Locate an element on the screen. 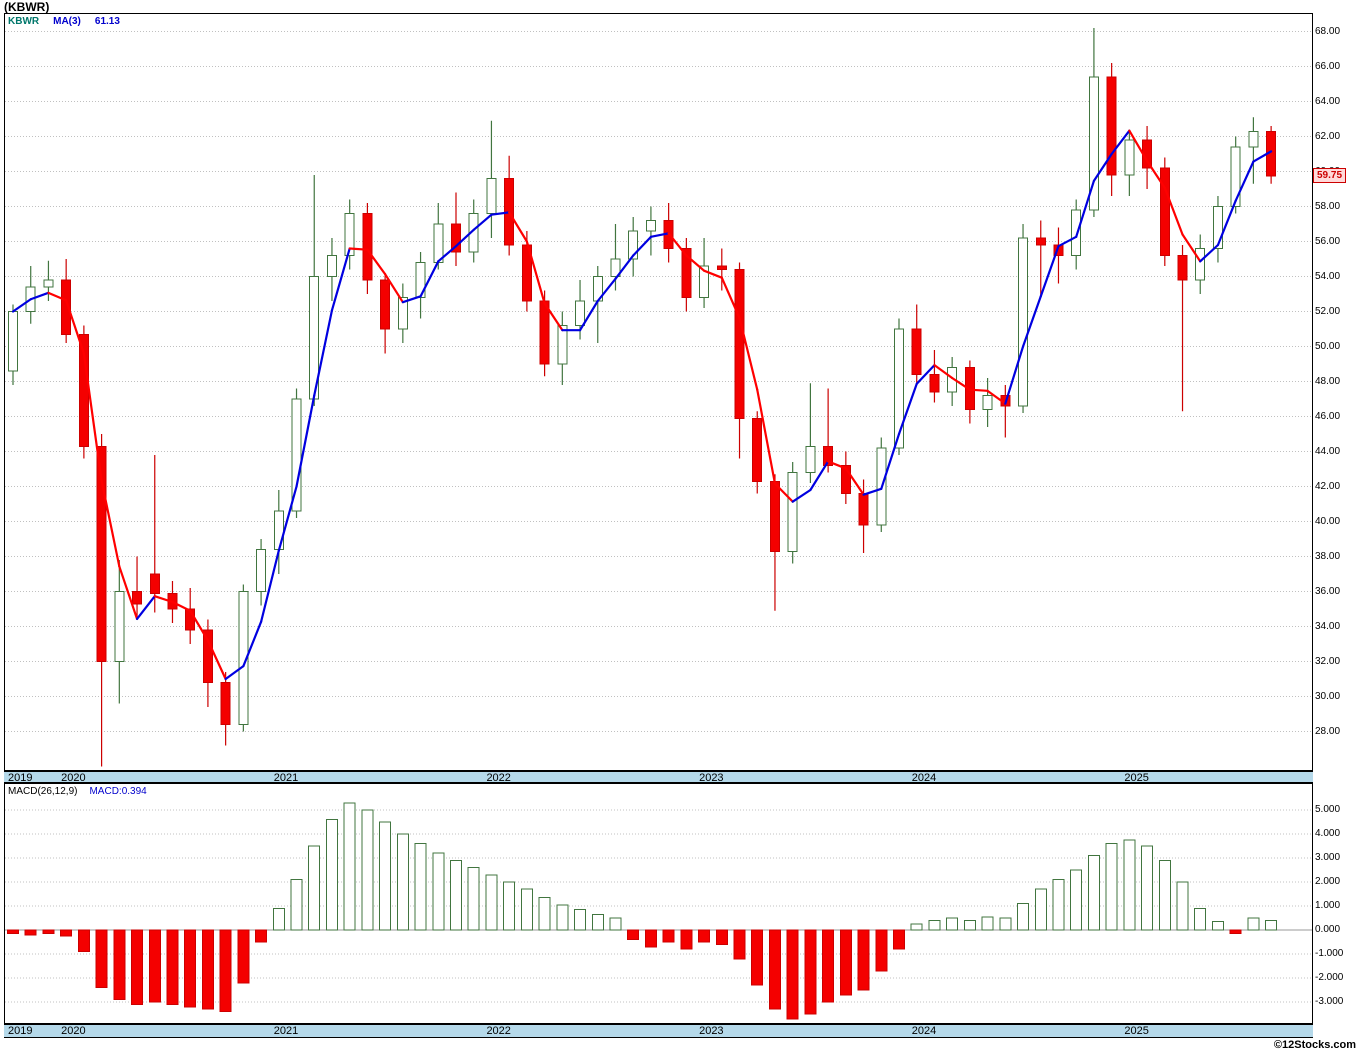 The height and width of the screenshot is (1056, 1360). year-label-2021: 2021 is located at coordinates (286, 778).